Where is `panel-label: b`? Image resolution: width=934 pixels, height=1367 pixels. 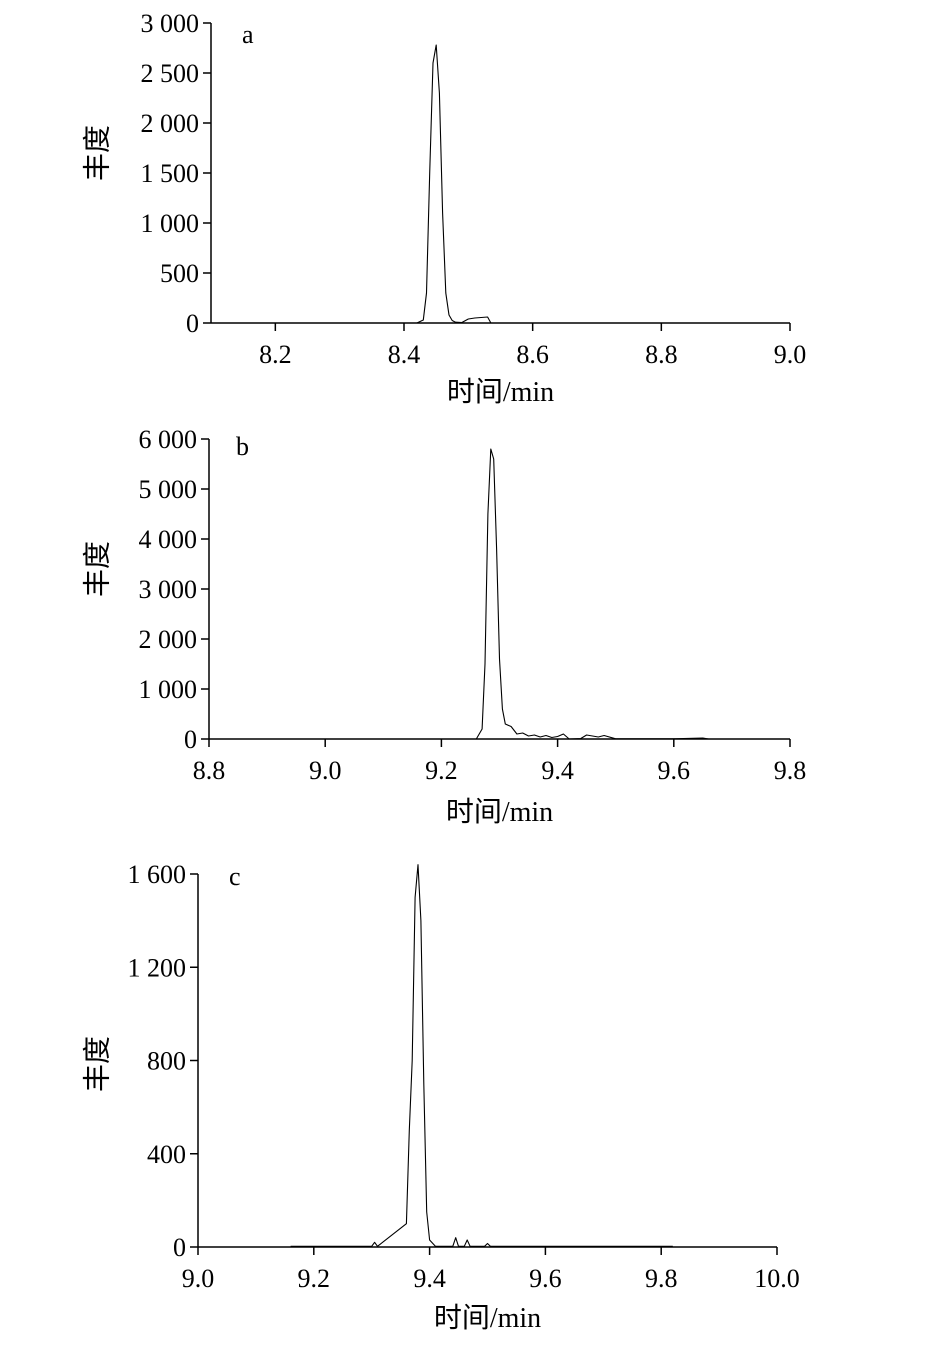
panel-label: b is located at coordinates (242, 446).